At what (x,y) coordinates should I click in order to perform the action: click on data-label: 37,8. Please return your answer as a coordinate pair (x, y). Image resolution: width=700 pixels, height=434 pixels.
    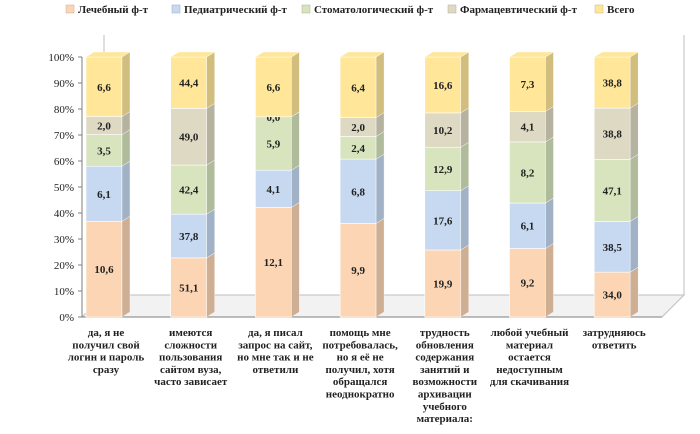
    Looking at the image, I should click on (189, 237).